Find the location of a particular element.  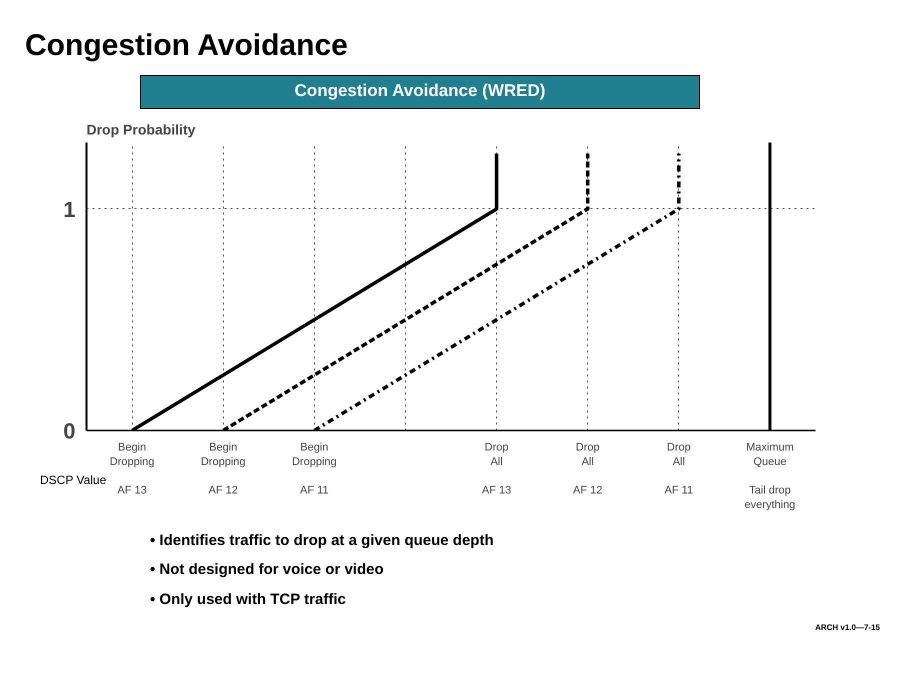

chart-title: Congestion Avoidance is located at coordinates (186, 46).